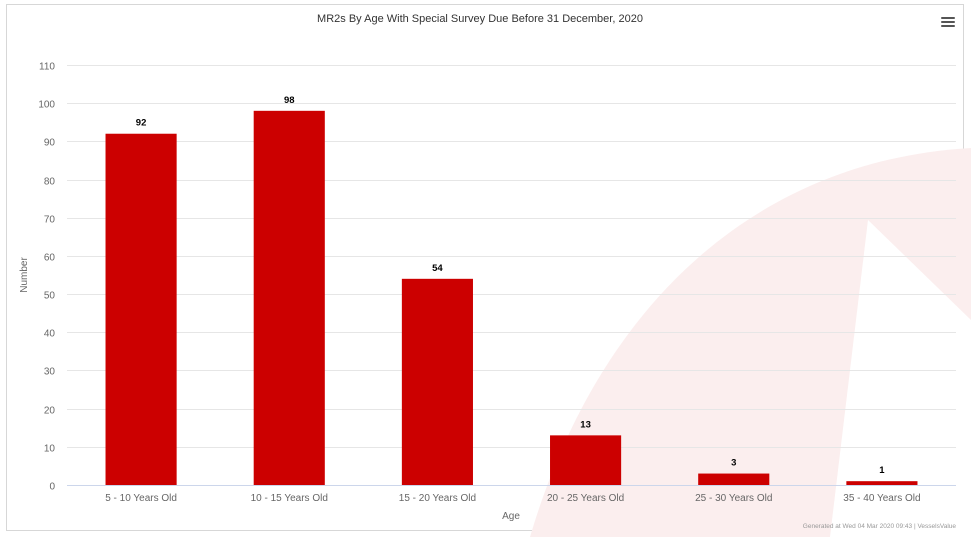  I want to click on y-tick-label: 30, so click(50, 372).